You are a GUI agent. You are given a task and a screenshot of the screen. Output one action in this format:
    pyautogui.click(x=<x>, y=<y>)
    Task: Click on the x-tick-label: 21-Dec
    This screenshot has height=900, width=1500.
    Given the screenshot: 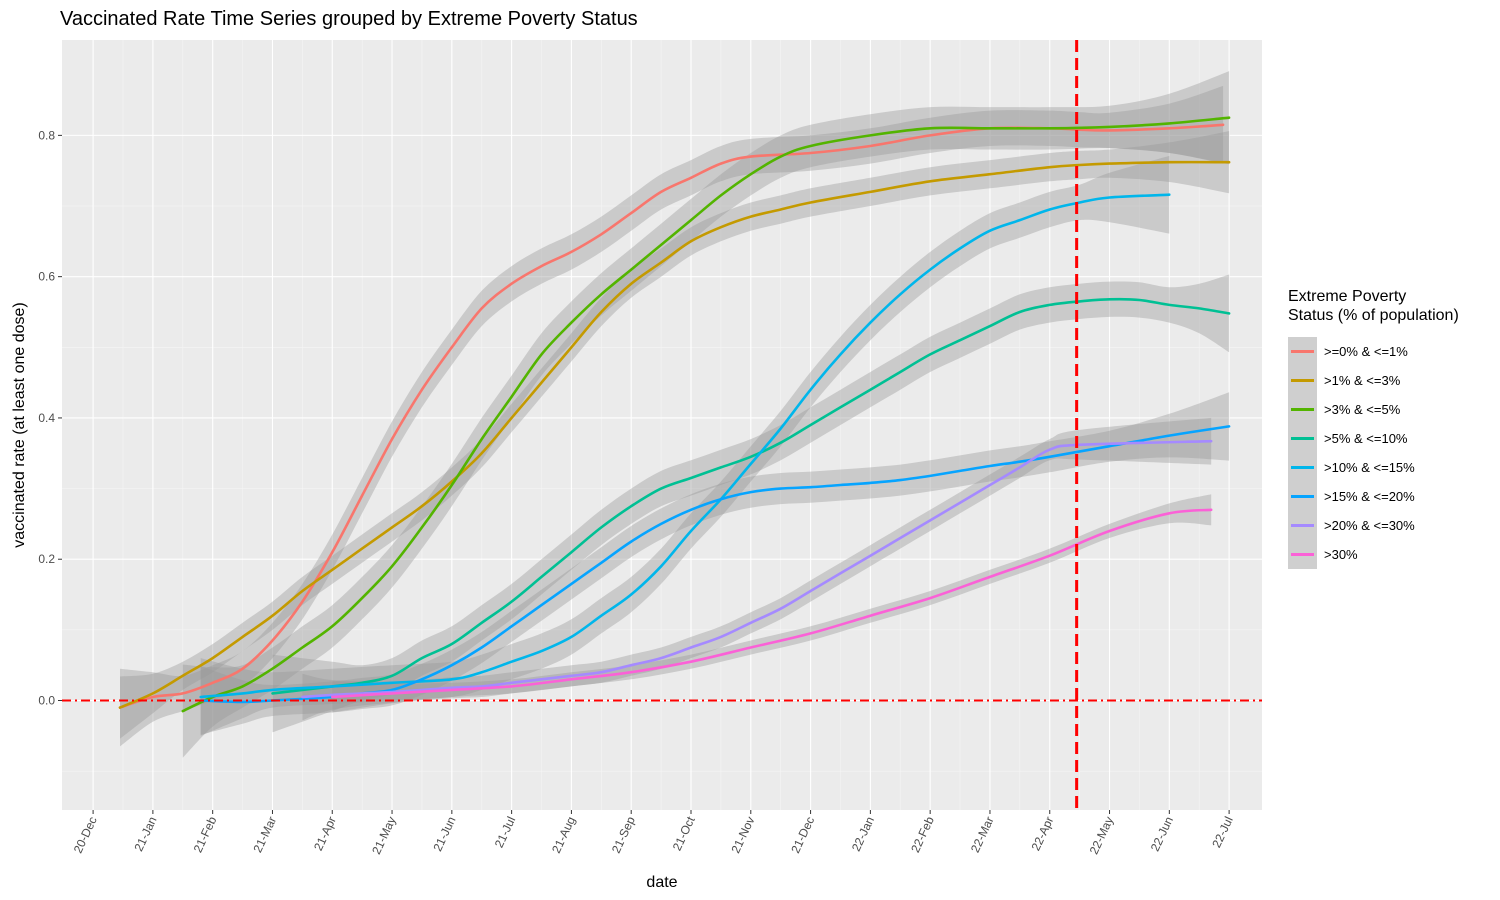 What is the action you would take?
    pyautogui.click(x=802, y=834)
    